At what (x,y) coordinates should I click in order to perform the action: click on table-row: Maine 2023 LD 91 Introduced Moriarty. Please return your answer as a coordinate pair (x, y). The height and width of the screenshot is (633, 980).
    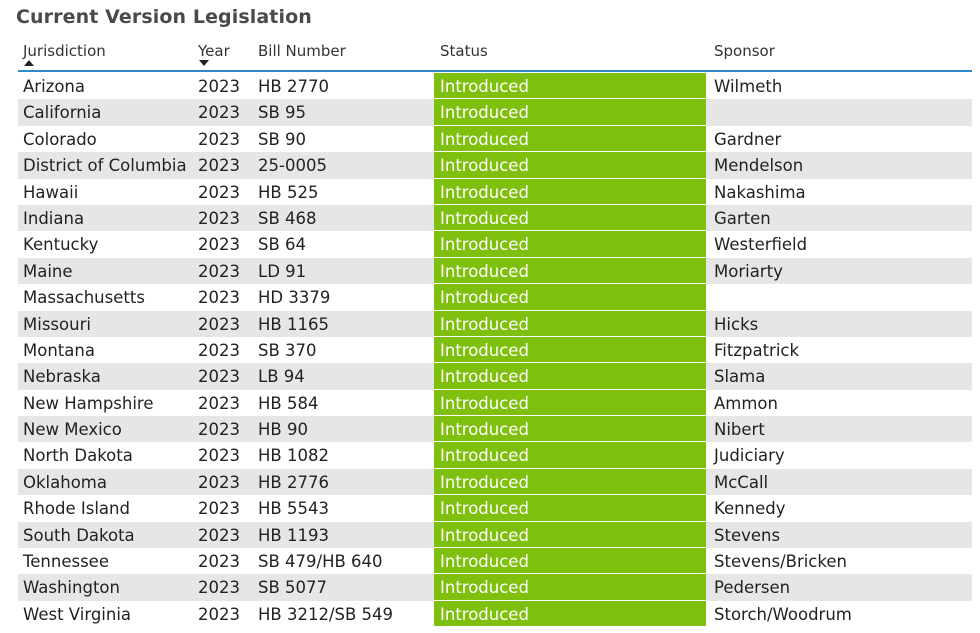
    Looking at the image, I should click on (495, 271).